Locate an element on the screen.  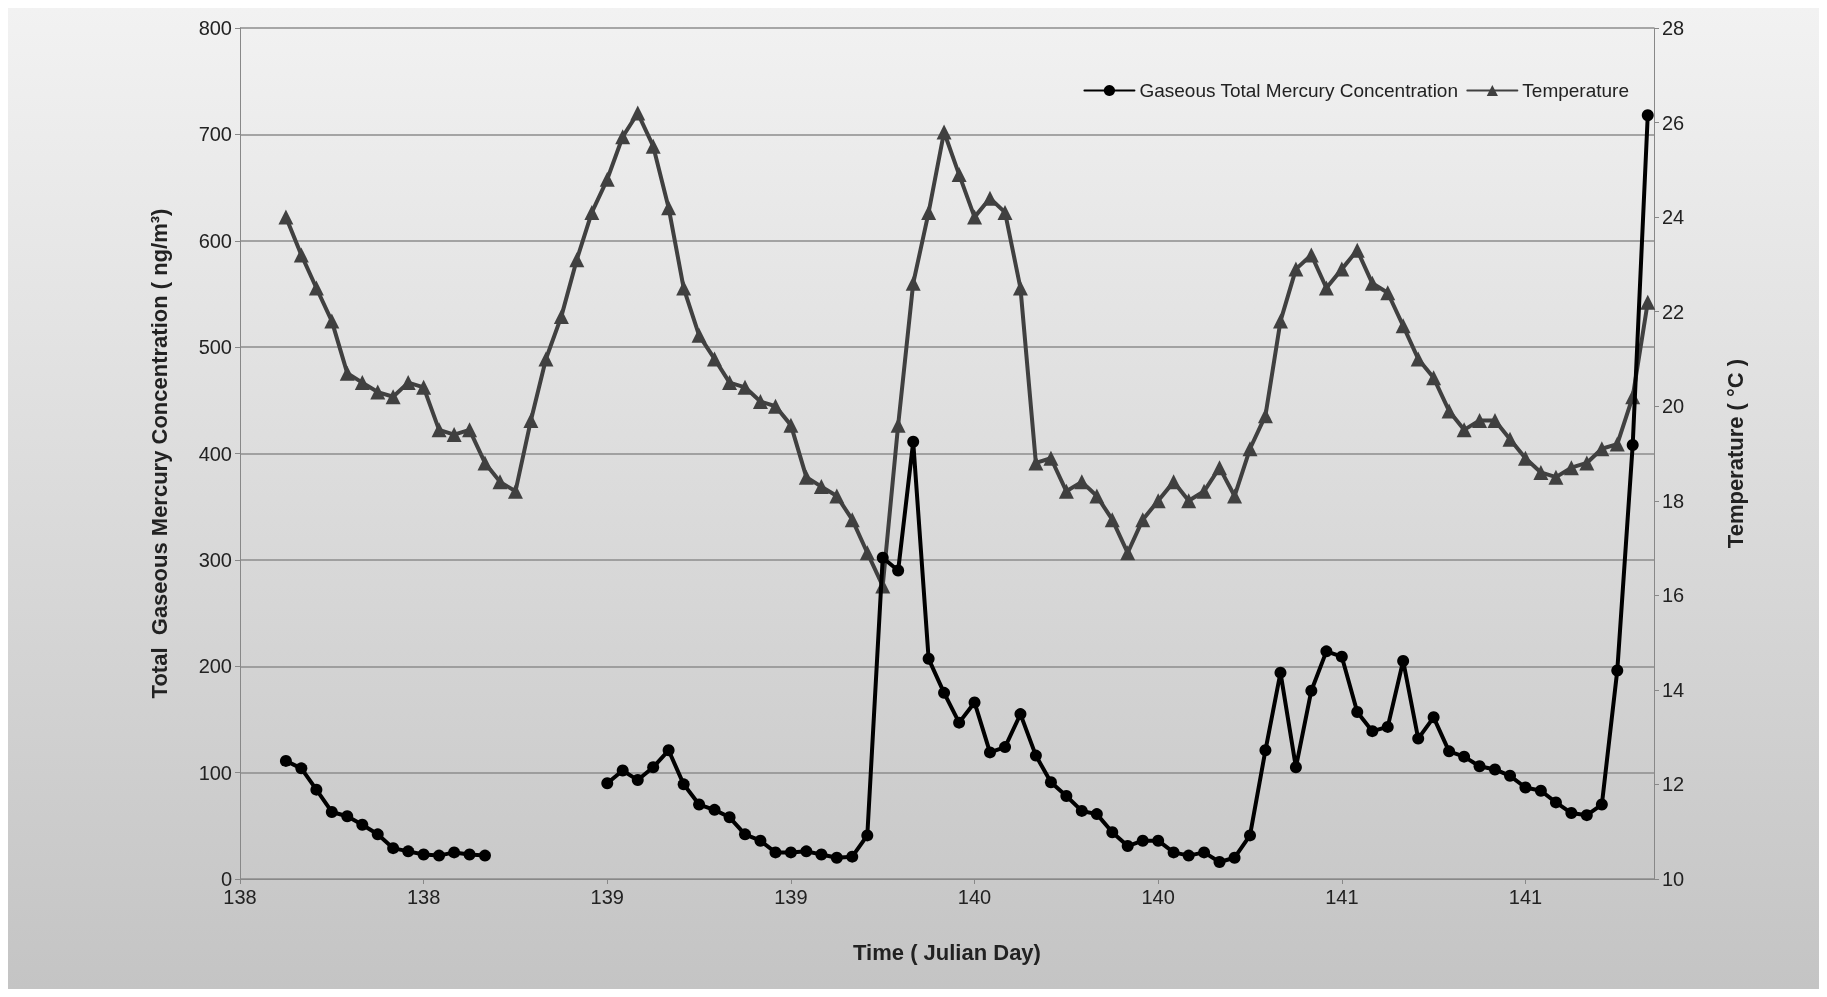
y2-tick-label: 20 is located at coordinates (1673, 406).